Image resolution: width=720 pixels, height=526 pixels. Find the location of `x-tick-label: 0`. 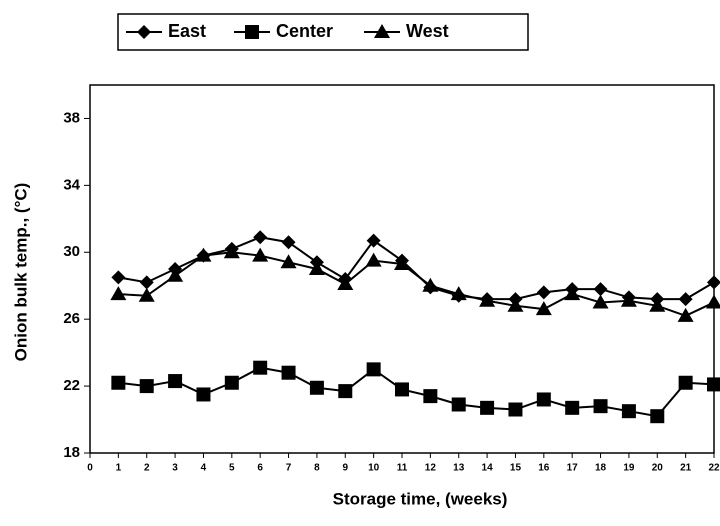

x-tick-label: 0 is located at coordinates (90, 468).